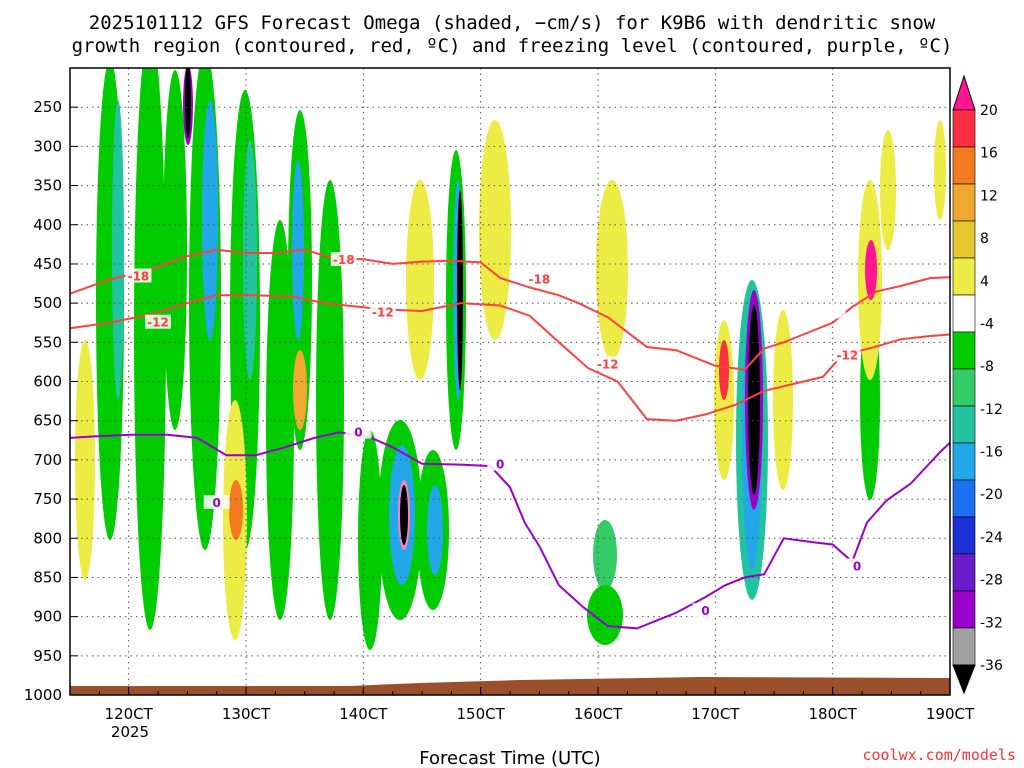 This screenshot has height=768, width=1024. What do you see at coordinates (522, 705) in the screenshot?
I see `x-axis: 120CT 130CT 140CT 150CT 160CT 170CT 180CT 190CT` at bounding box center [522, 705].